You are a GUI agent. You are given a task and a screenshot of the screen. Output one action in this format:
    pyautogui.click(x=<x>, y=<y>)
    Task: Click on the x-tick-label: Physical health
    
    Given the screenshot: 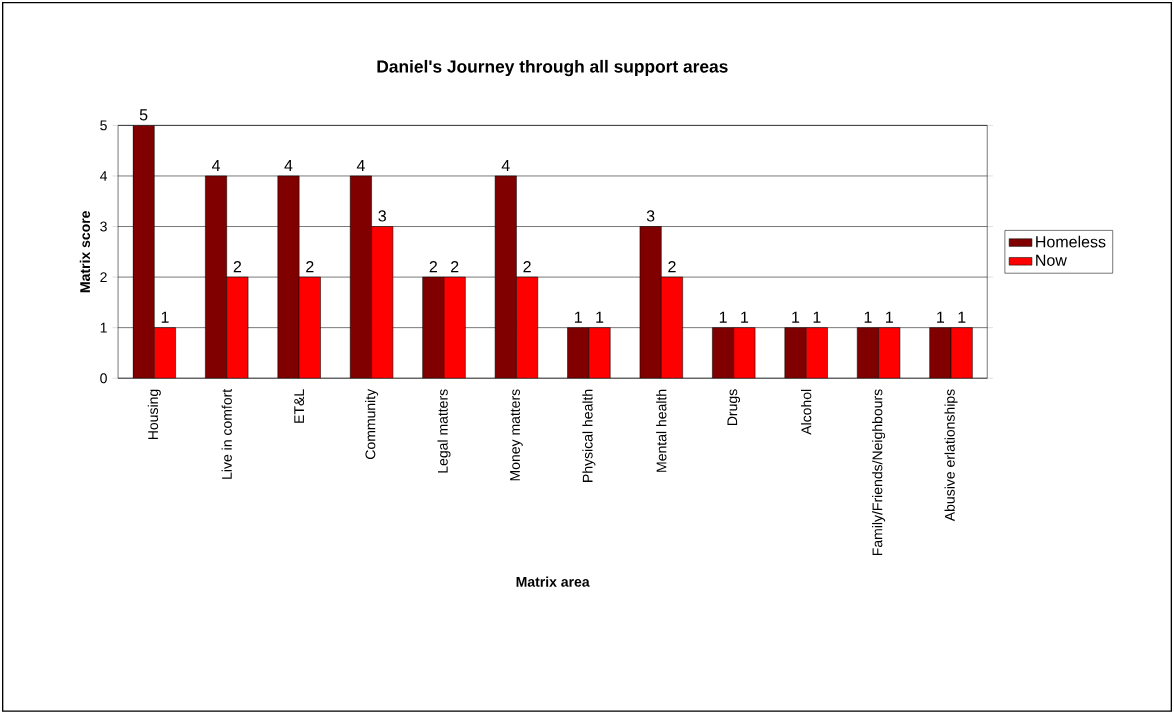 What is the action you would take?
    pyautogui.click(x=589, y=436)
    